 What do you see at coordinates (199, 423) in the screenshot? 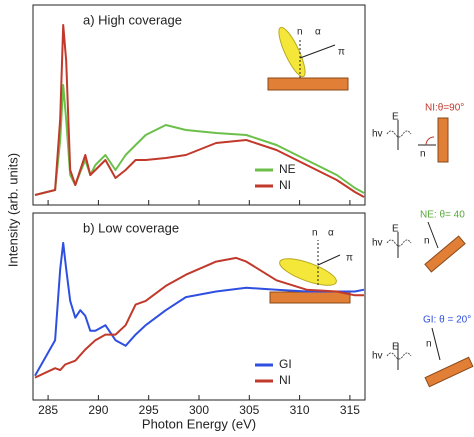
I see `x-axis-label: Photon Energy (eV)` at bounding box center [199, 423].